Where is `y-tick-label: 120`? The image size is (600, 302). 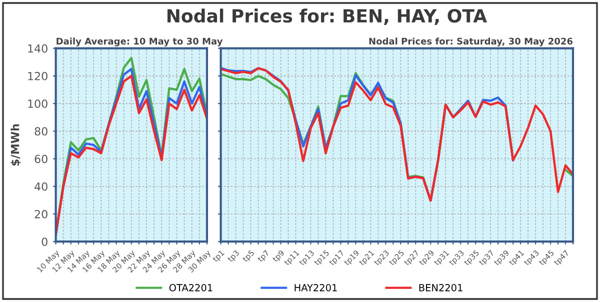 y-tick-label: 120 is located at coordinates (38, 76).